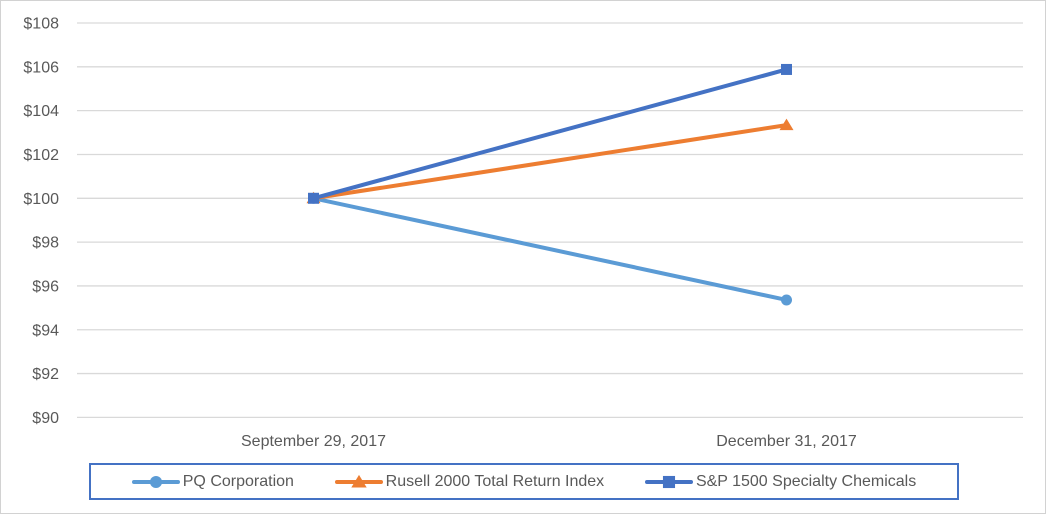 Image resolution: width=1046 pixels, height=514 pixels. I want to click on triangle-marker-swatch, so click(358, 480).